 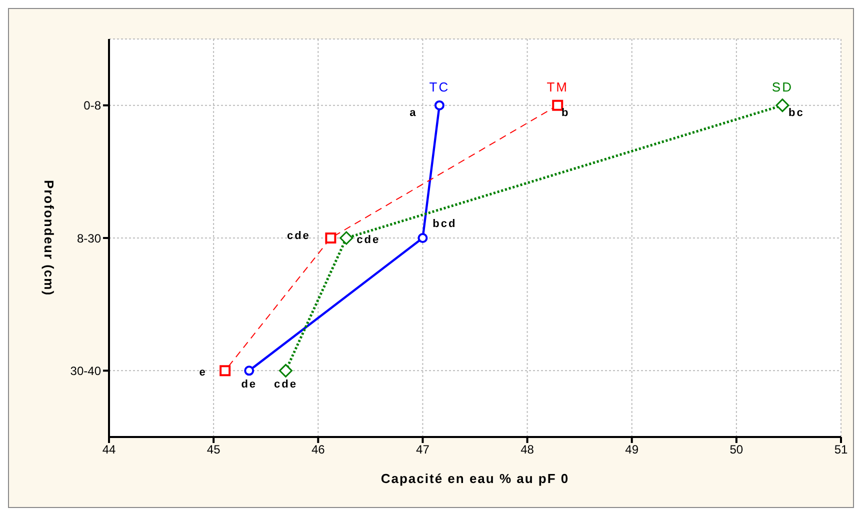 I want to click on x-tick-label: 47, so click(x=423, y=449).